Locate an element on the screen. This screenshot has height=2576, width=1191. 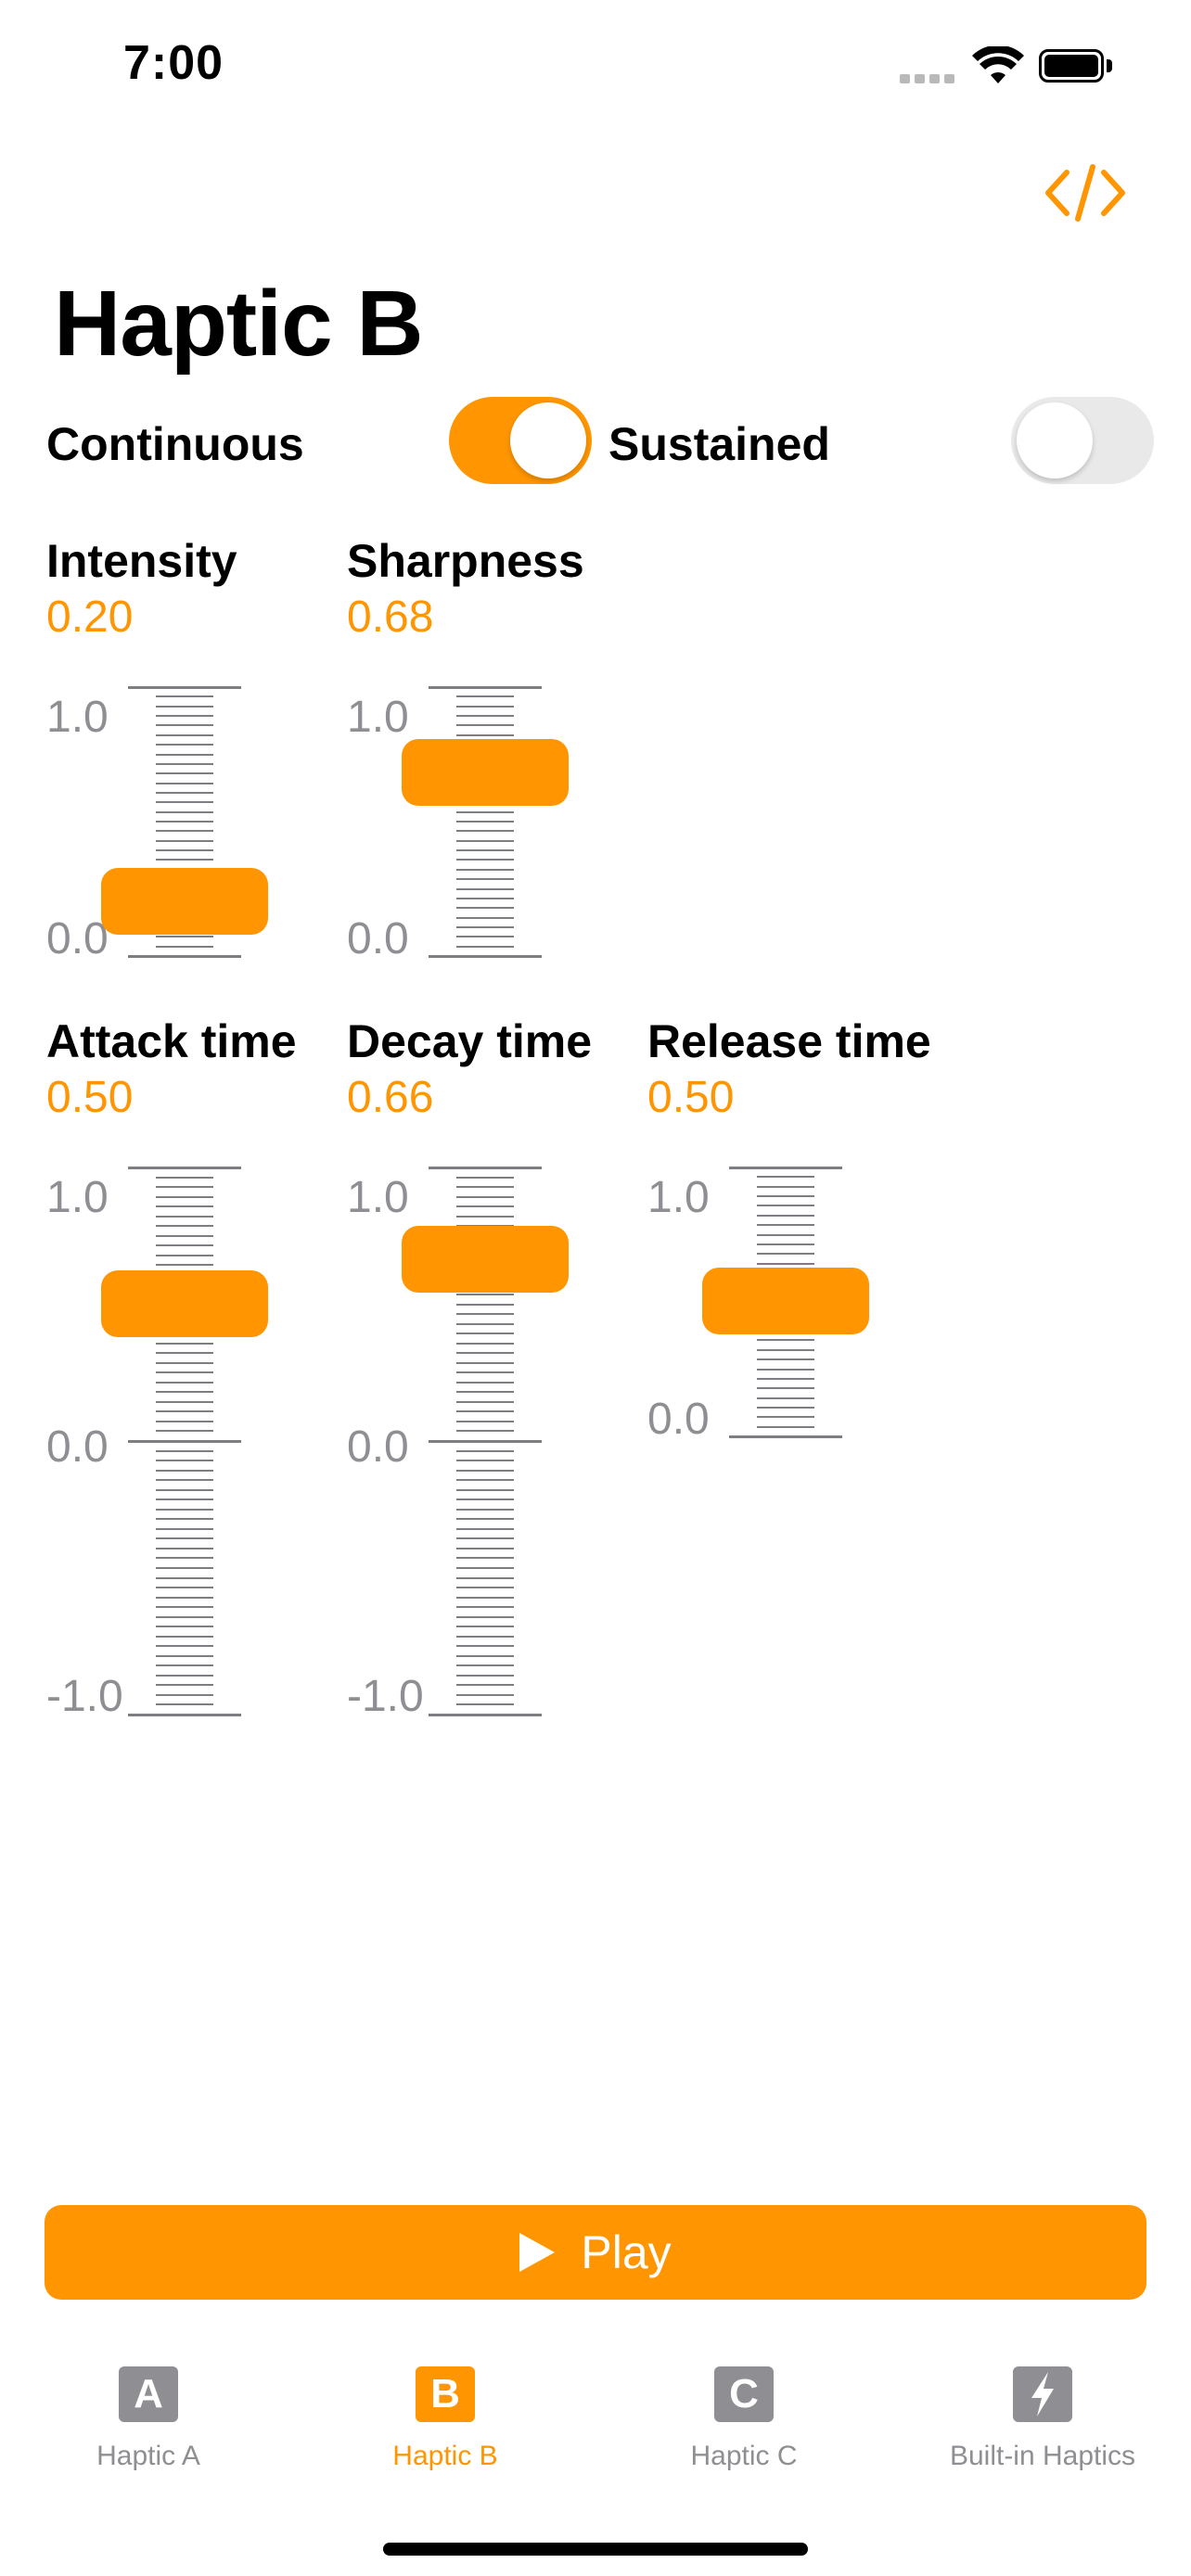
release-min-label: 0.0 is located at coordinates (678, 1419).